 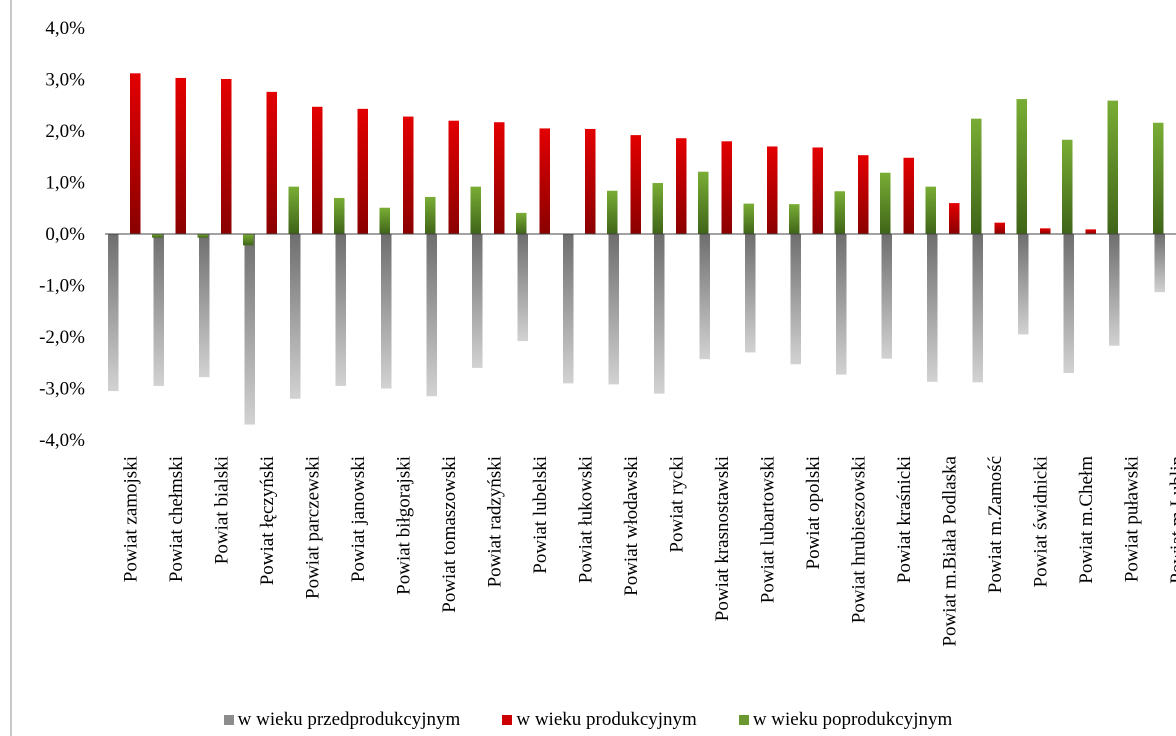 What do you see at coordinates (676, 504) in the screenshot?
I see `x-category-label: Powiat rycki` at bounding box center [676, 504].